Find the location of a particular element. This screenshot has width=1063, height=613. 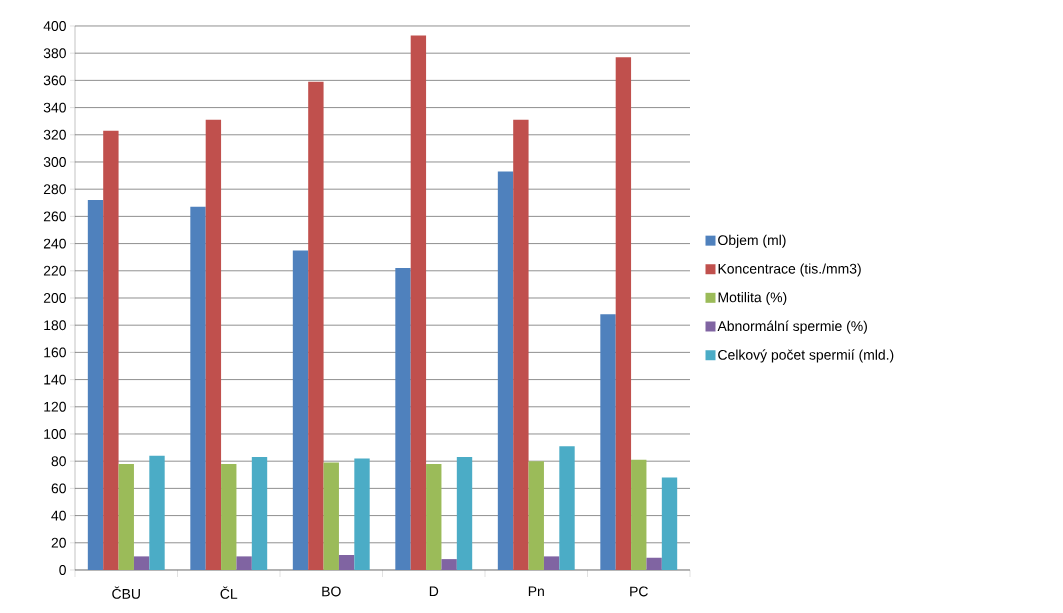

x-tick-label: ČBU is located at coordinates (126, 592).